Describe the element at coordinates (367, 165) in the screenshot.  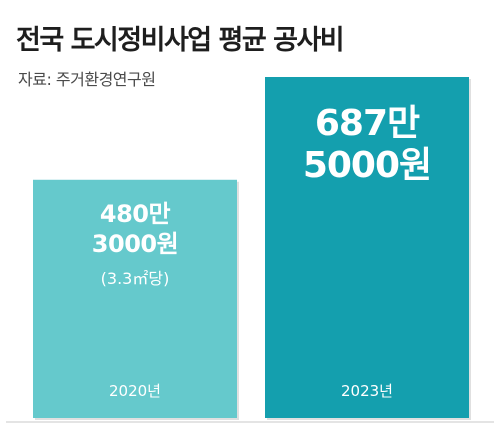
I see `bar-value-label: 5000원` at that location.